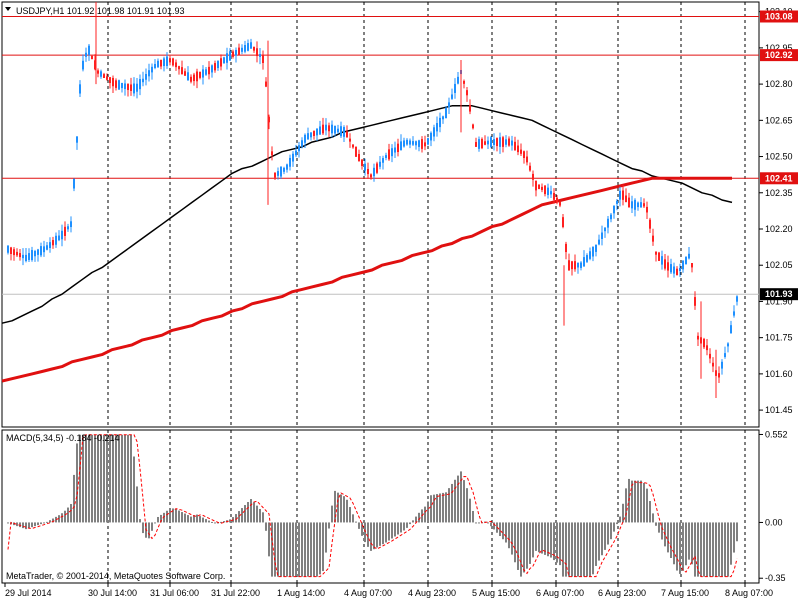  Describe the element at coordinates (685, 593) in the screenshot. I see `time-tick-label: 7 Aug 15:00` at that location.